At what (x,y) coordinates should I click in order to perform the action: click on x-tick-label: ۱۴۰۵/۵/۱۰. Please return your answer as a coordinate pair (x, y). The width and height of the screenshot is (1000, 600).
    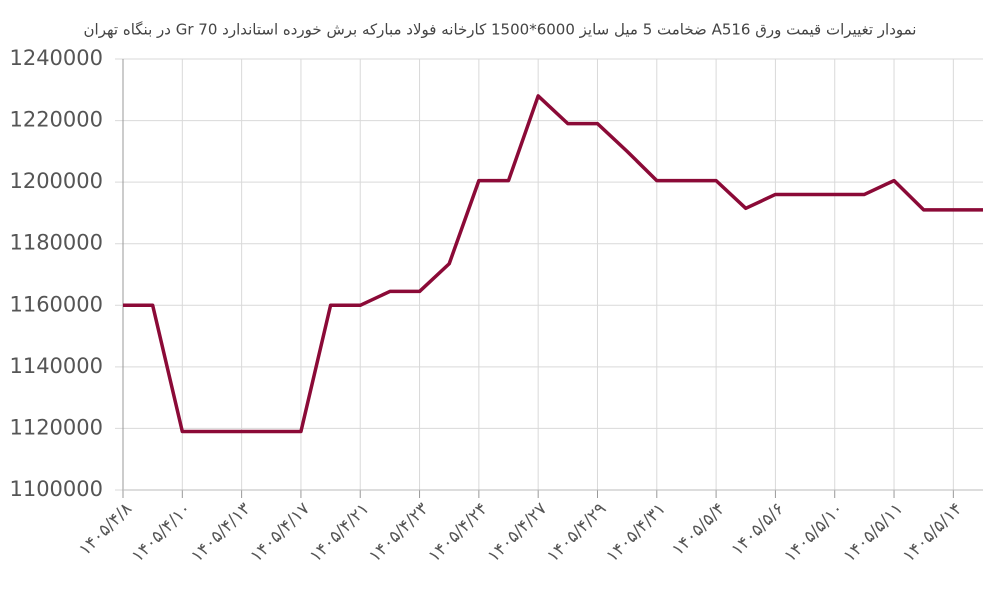
    Looking at the image, I should click on (813, 532).